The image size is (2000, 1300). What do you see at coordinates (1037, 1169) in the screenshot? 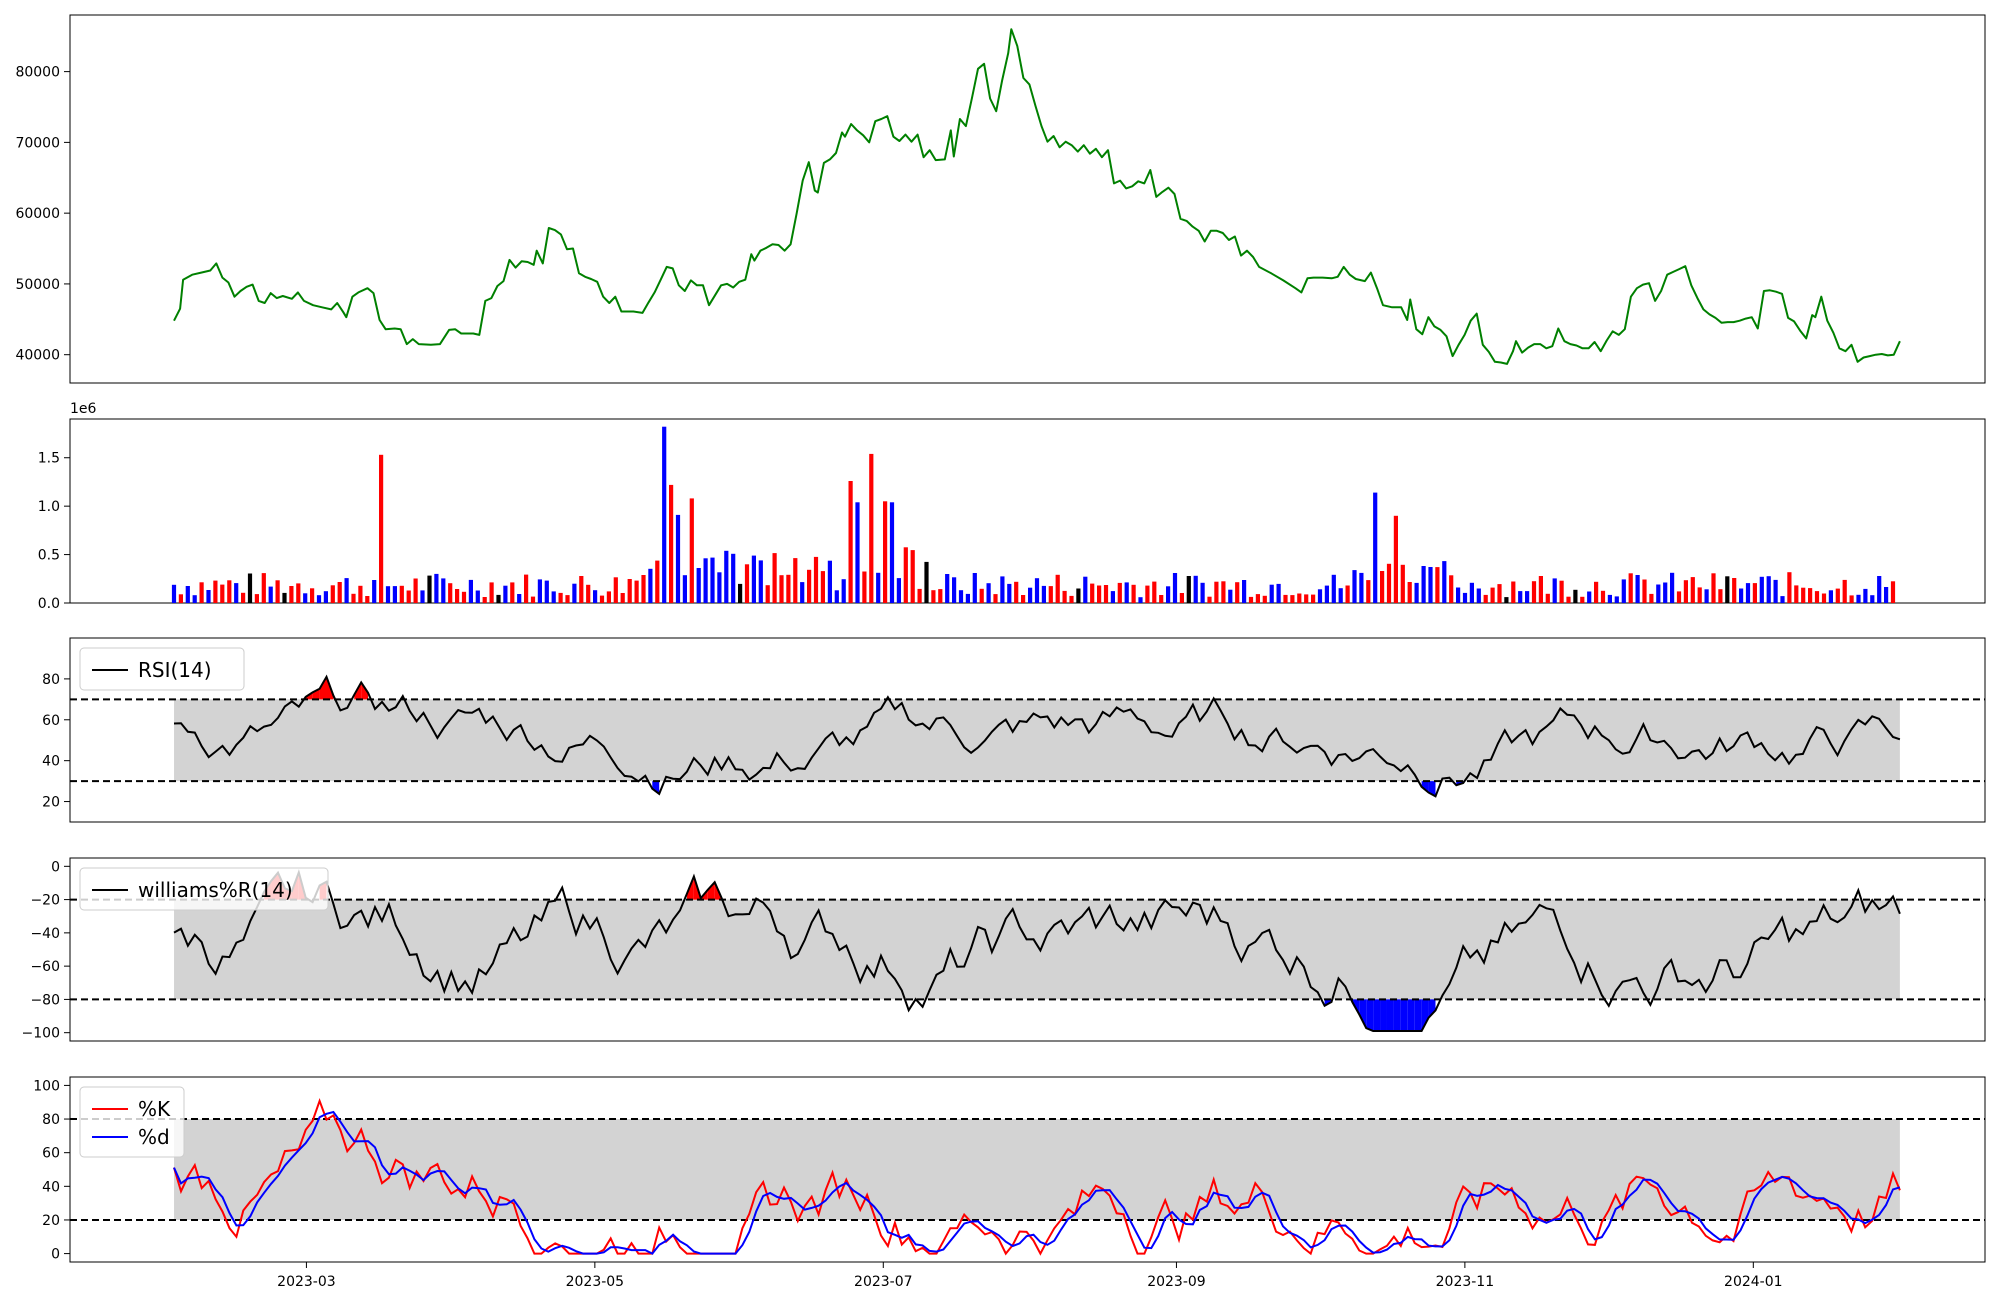
I see `stoch-band` at bounding box center [1037, 1169].